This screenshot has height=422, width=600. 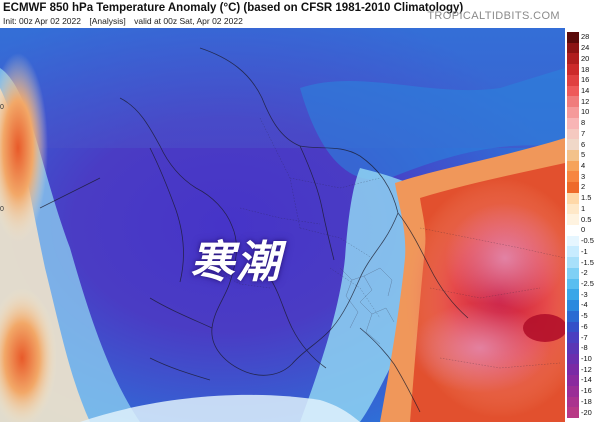 What do you see at coordinates (583, 166) in the screenshot?
I see `colorbar-label: 4` at bounding box center [583, 166].